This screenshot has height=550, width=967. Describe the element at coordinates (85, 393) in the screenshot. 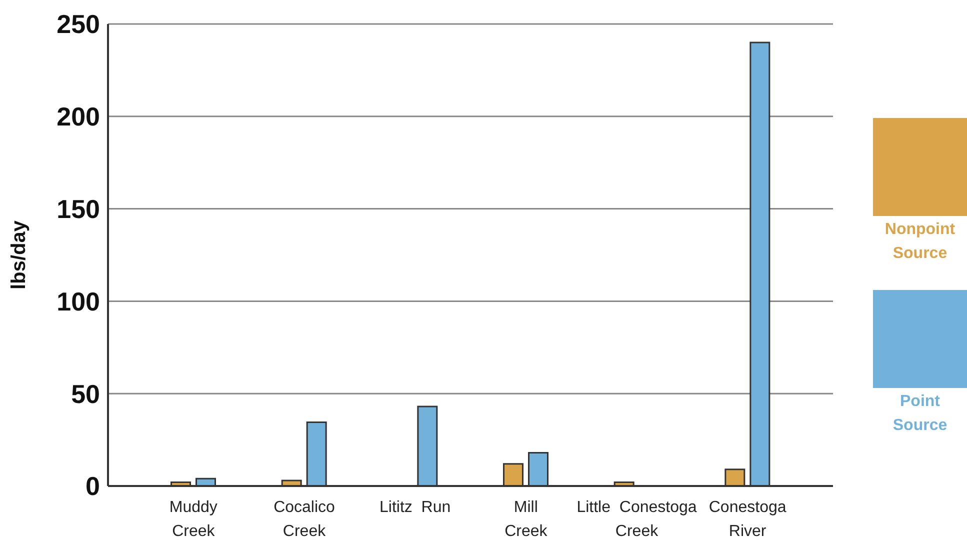

I see `y-tick-label: 50` at that location.